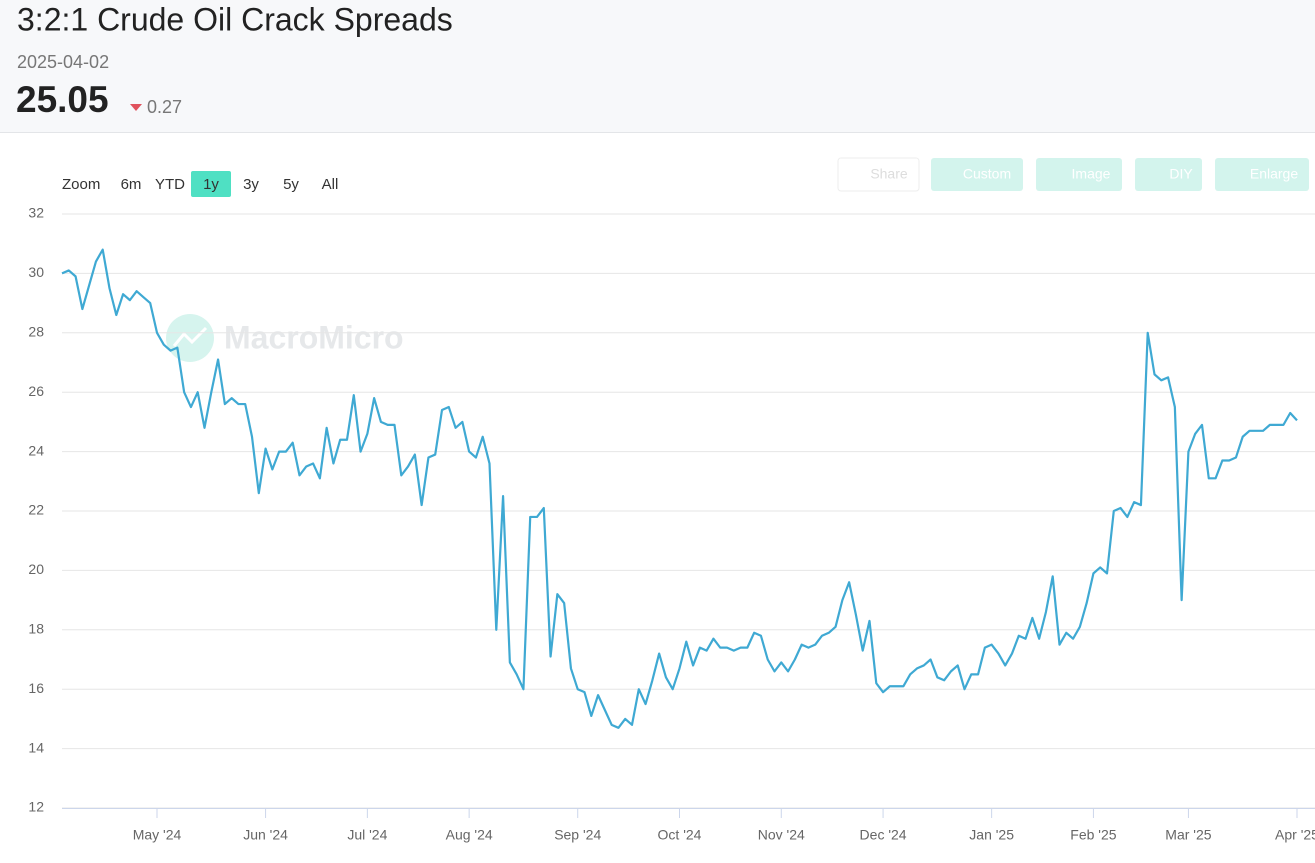 The width and height of the screenshot is (1315, 863). Describe the element at coordinates (314, 337) in the screenshot. I see `watermark-text: MacroMicro` at that location.